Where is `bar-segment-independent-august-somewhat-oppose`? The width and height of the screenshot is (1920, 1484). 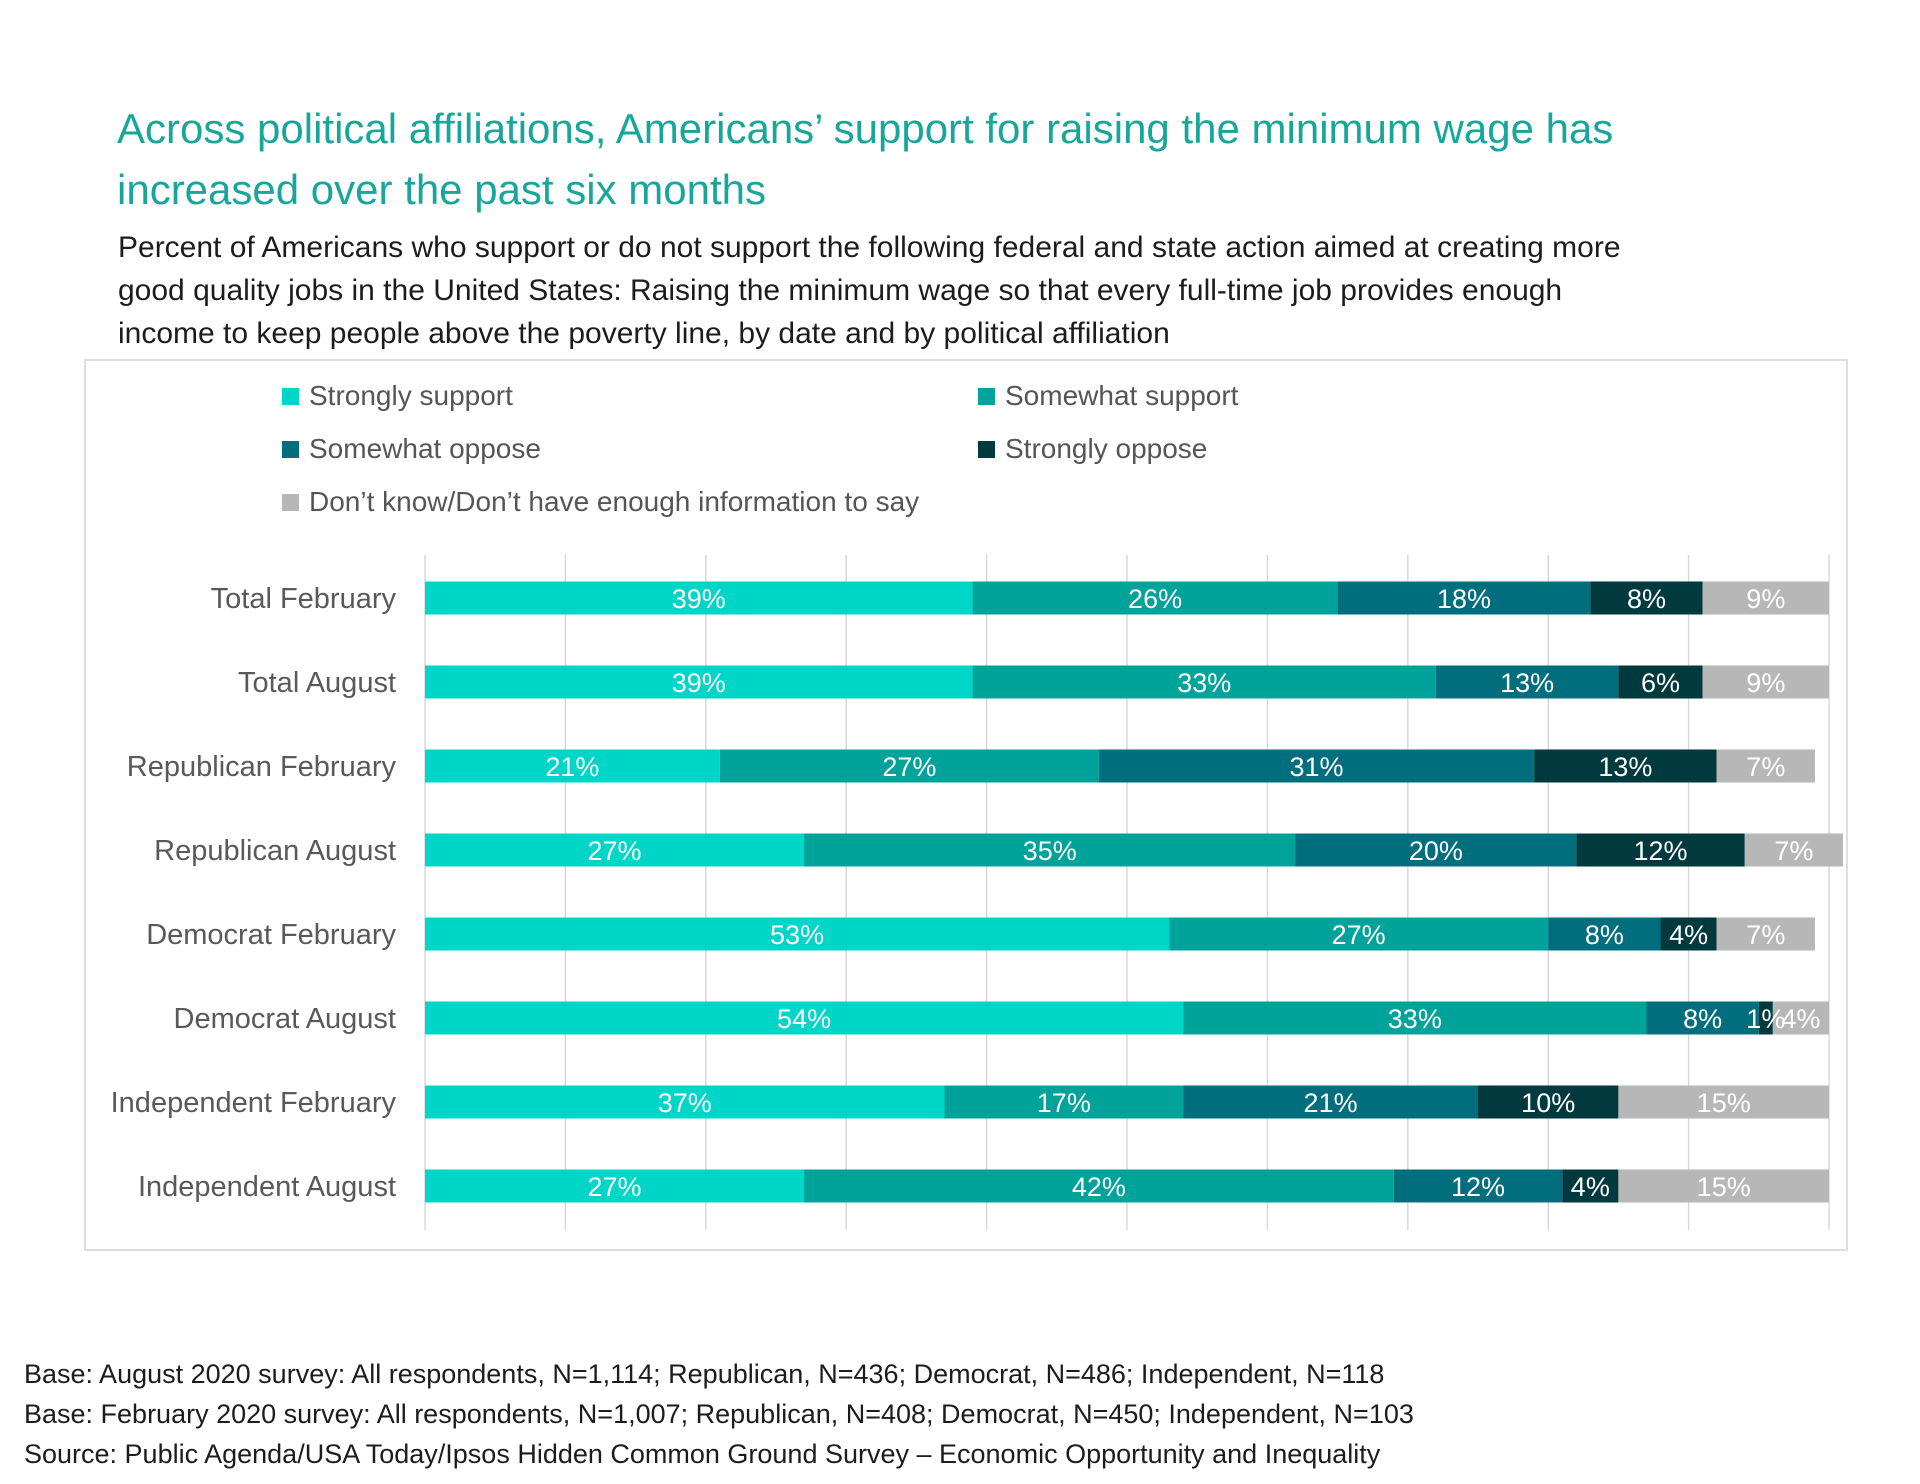
bar-segment-independent-august-somewhat-oppose is located at coordinates (1478, 1186).